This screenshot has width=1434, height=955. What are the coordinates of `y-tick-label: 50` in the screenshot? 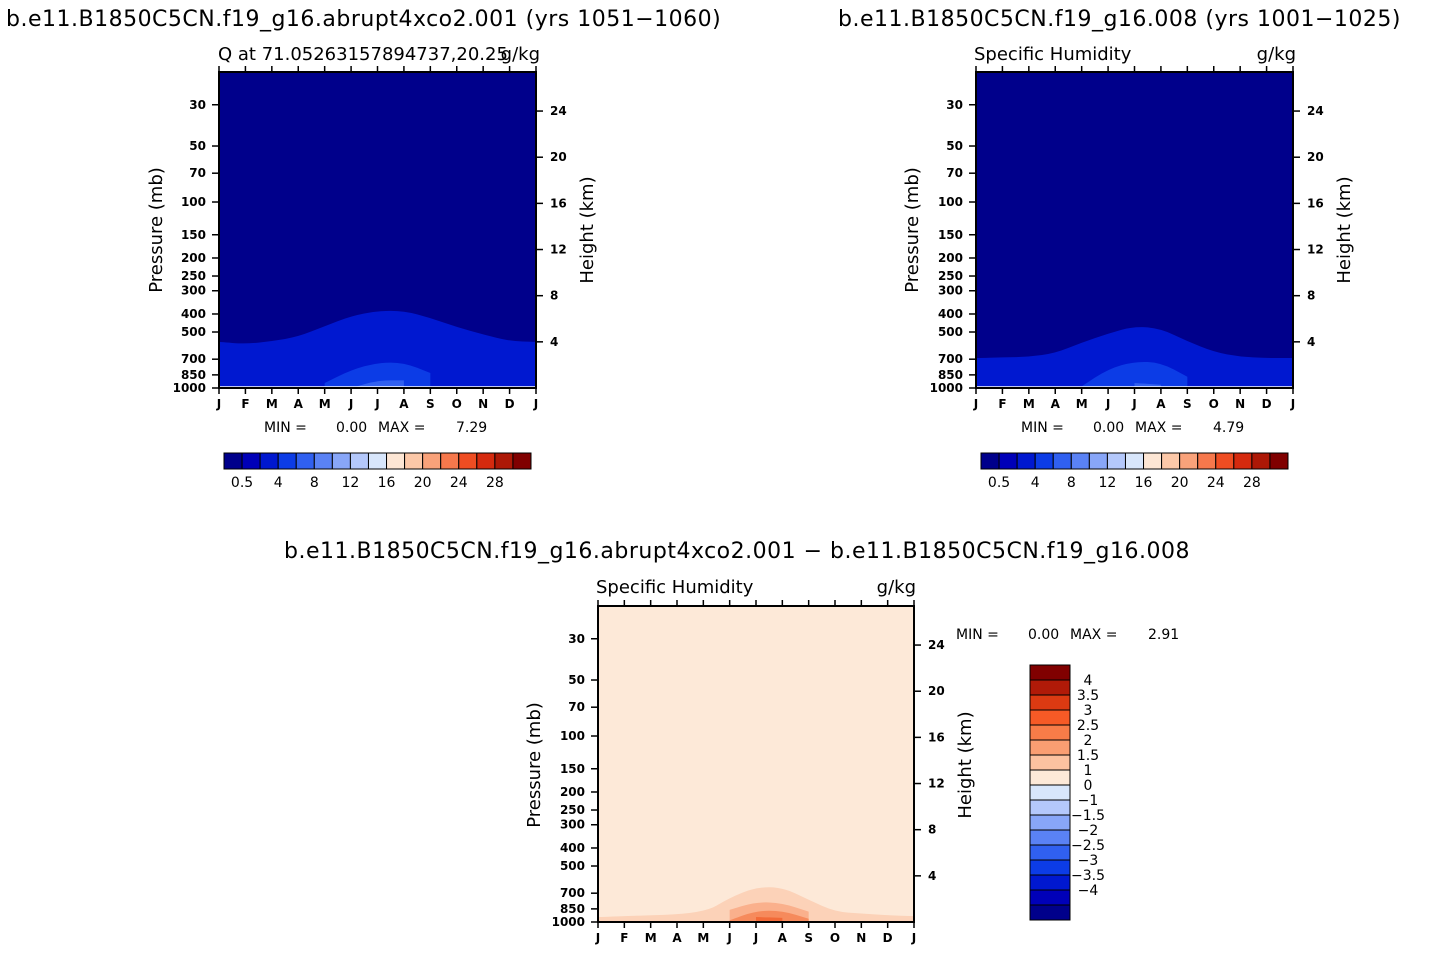 It's located at (197, 146).